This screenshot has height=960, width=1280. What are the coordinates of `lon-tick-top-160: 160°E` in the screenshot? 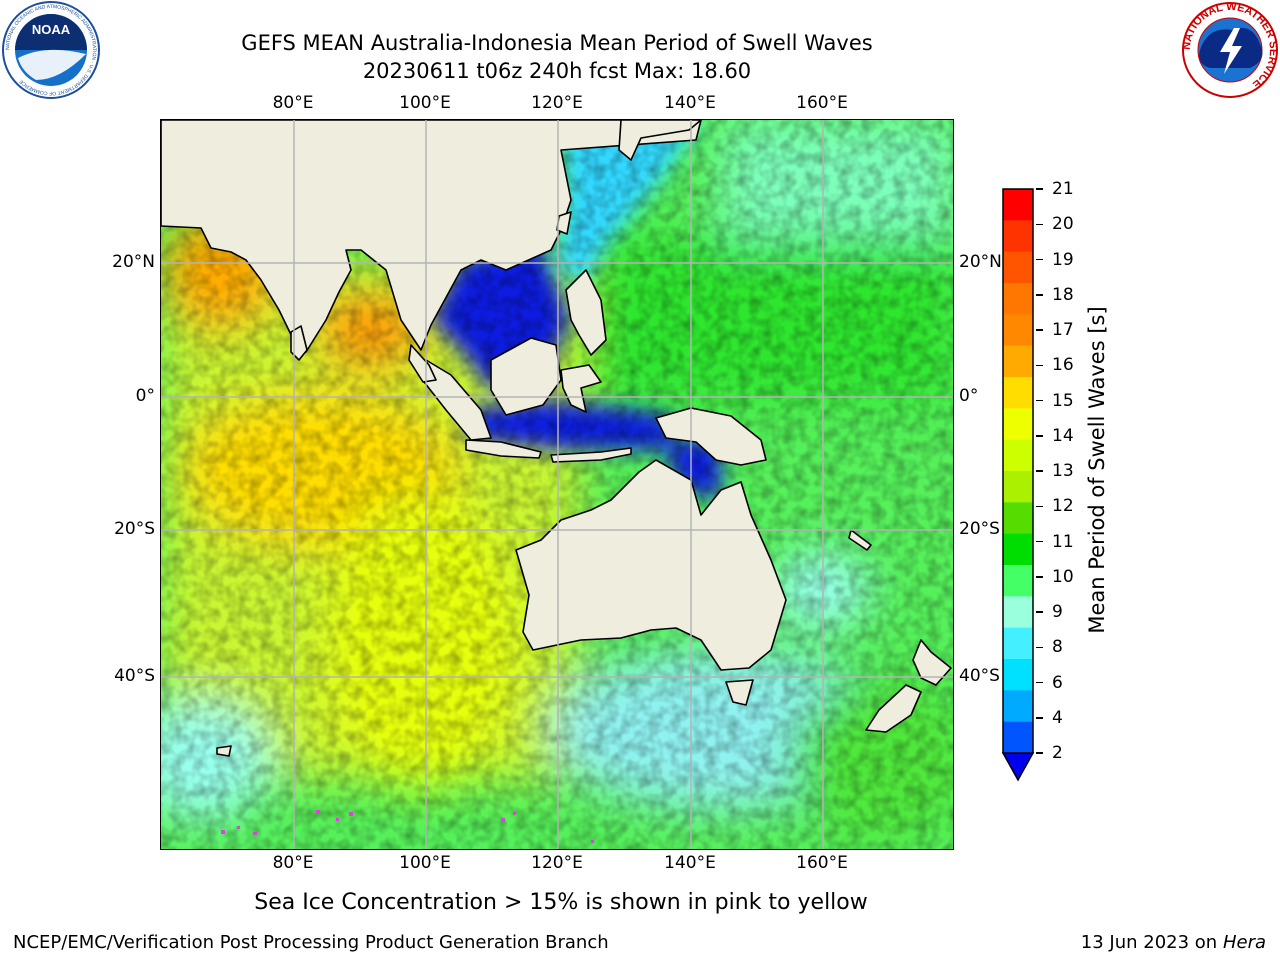 It's located at (822, 103).